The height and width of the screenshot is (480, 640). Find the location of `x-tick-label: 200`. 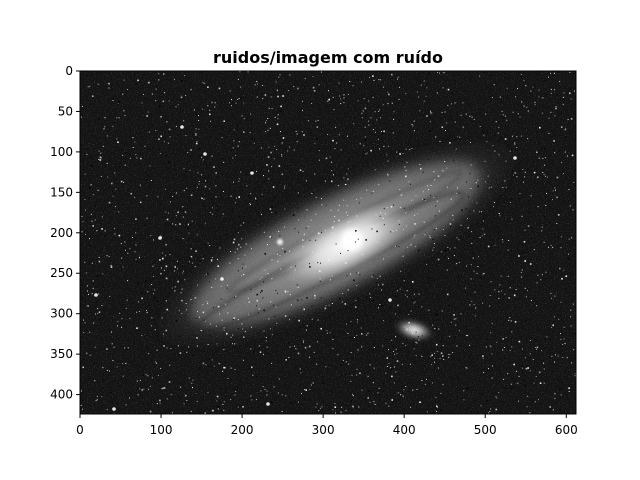

x-tick-label: 200 is located at coordinates (242, 430).